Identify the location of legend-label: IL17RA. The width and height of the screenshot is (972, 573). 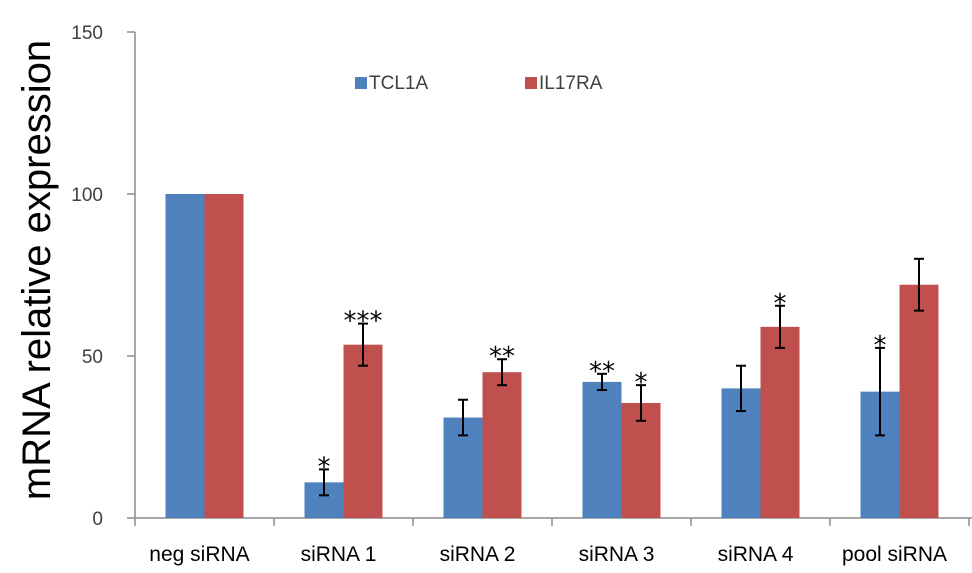
(571, 83).